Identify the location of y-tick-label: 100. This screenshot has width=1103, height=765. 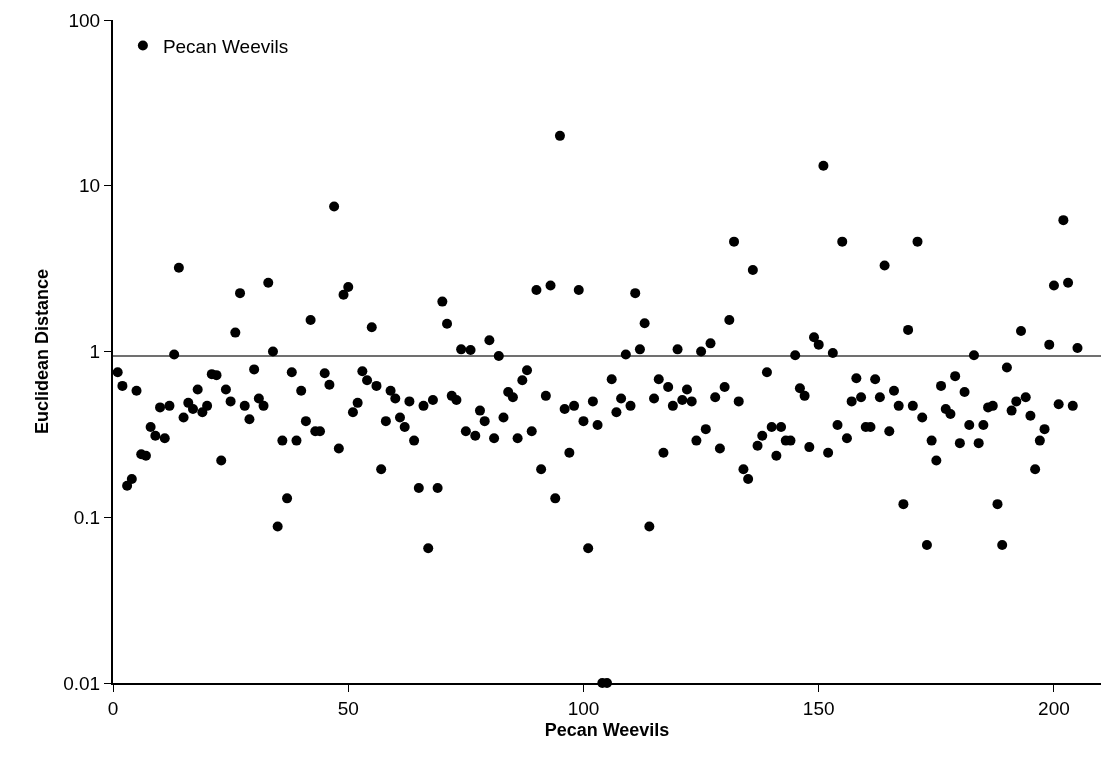
(84, 20).